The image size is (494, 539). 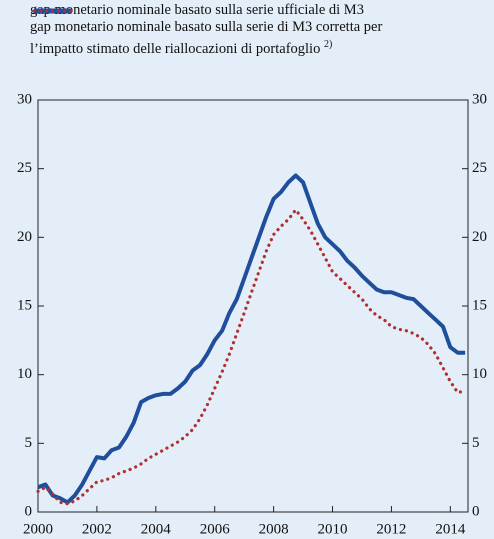 I want to click on y2-tick-label: 30, so click(x=479, y=99).